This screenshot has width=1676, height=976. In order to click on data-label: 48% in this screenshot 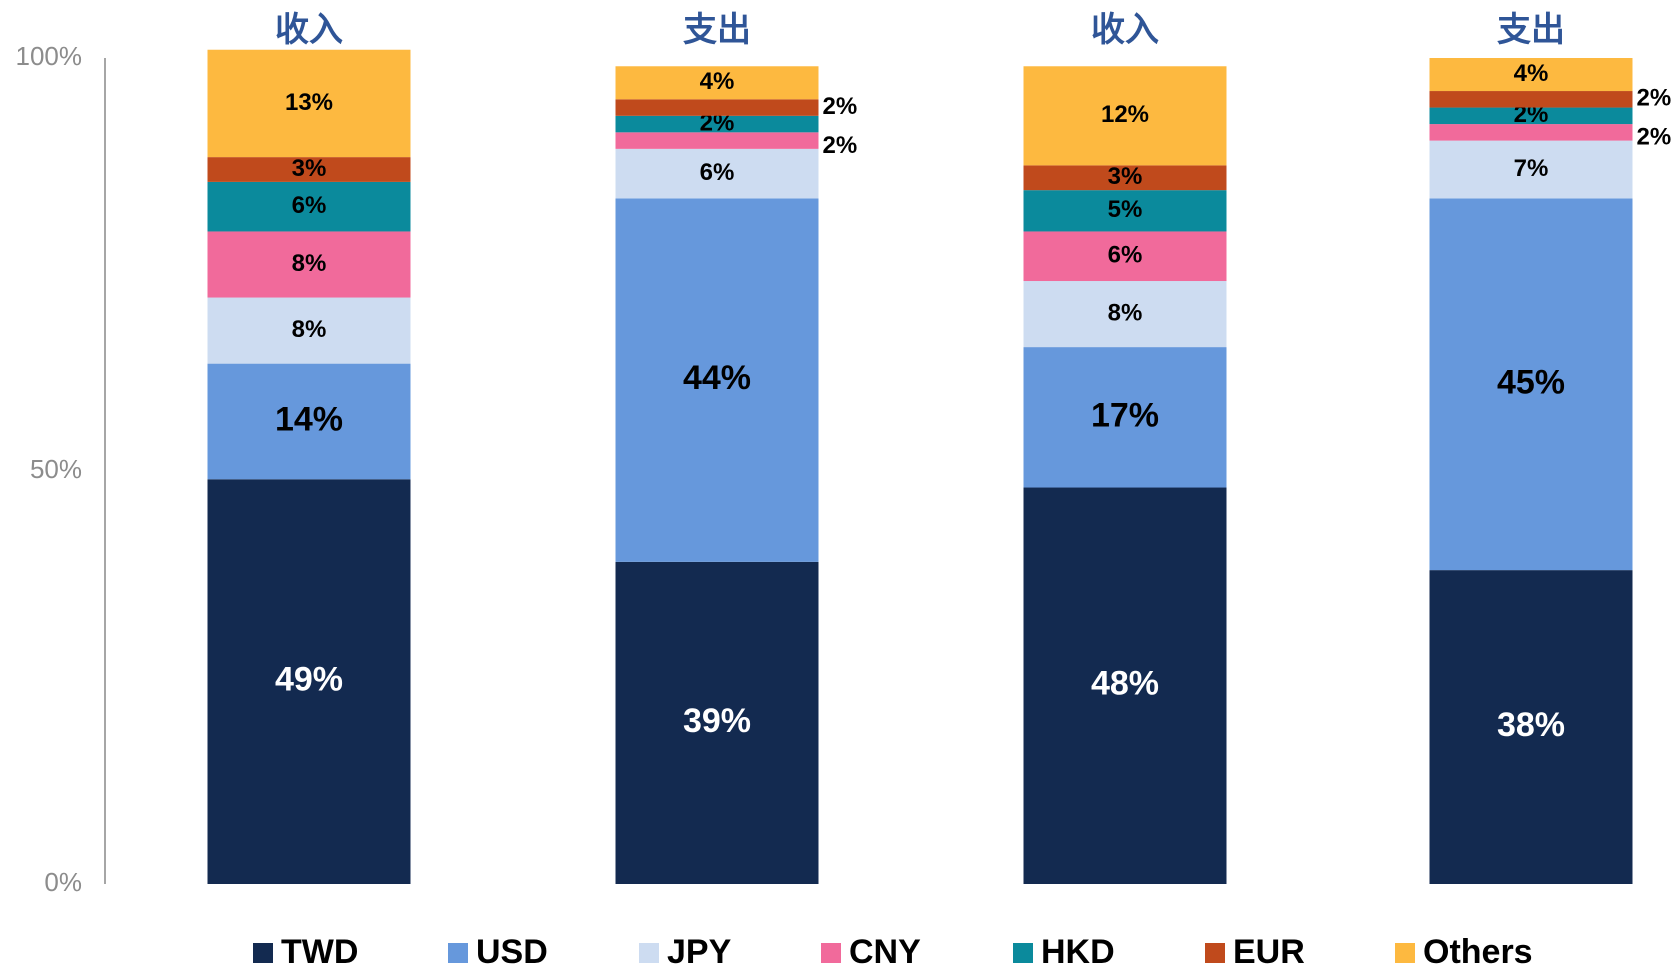, I will do `click(1125, 684)`.